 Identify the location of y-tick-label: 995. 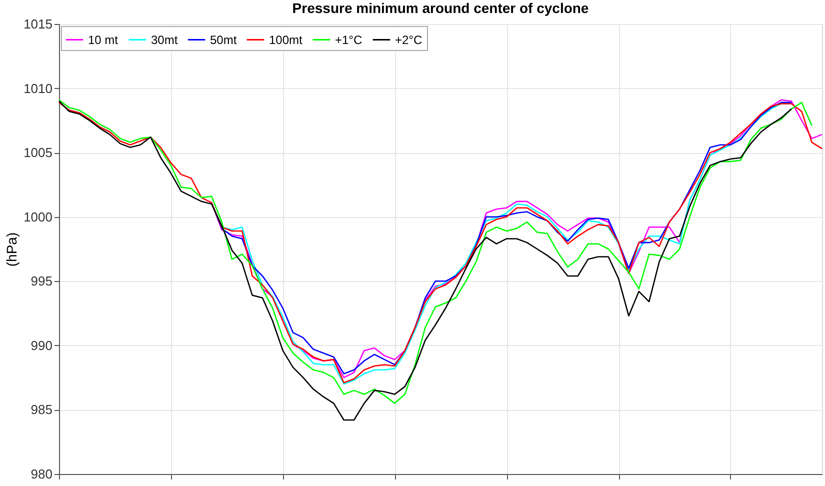
(41, 281).